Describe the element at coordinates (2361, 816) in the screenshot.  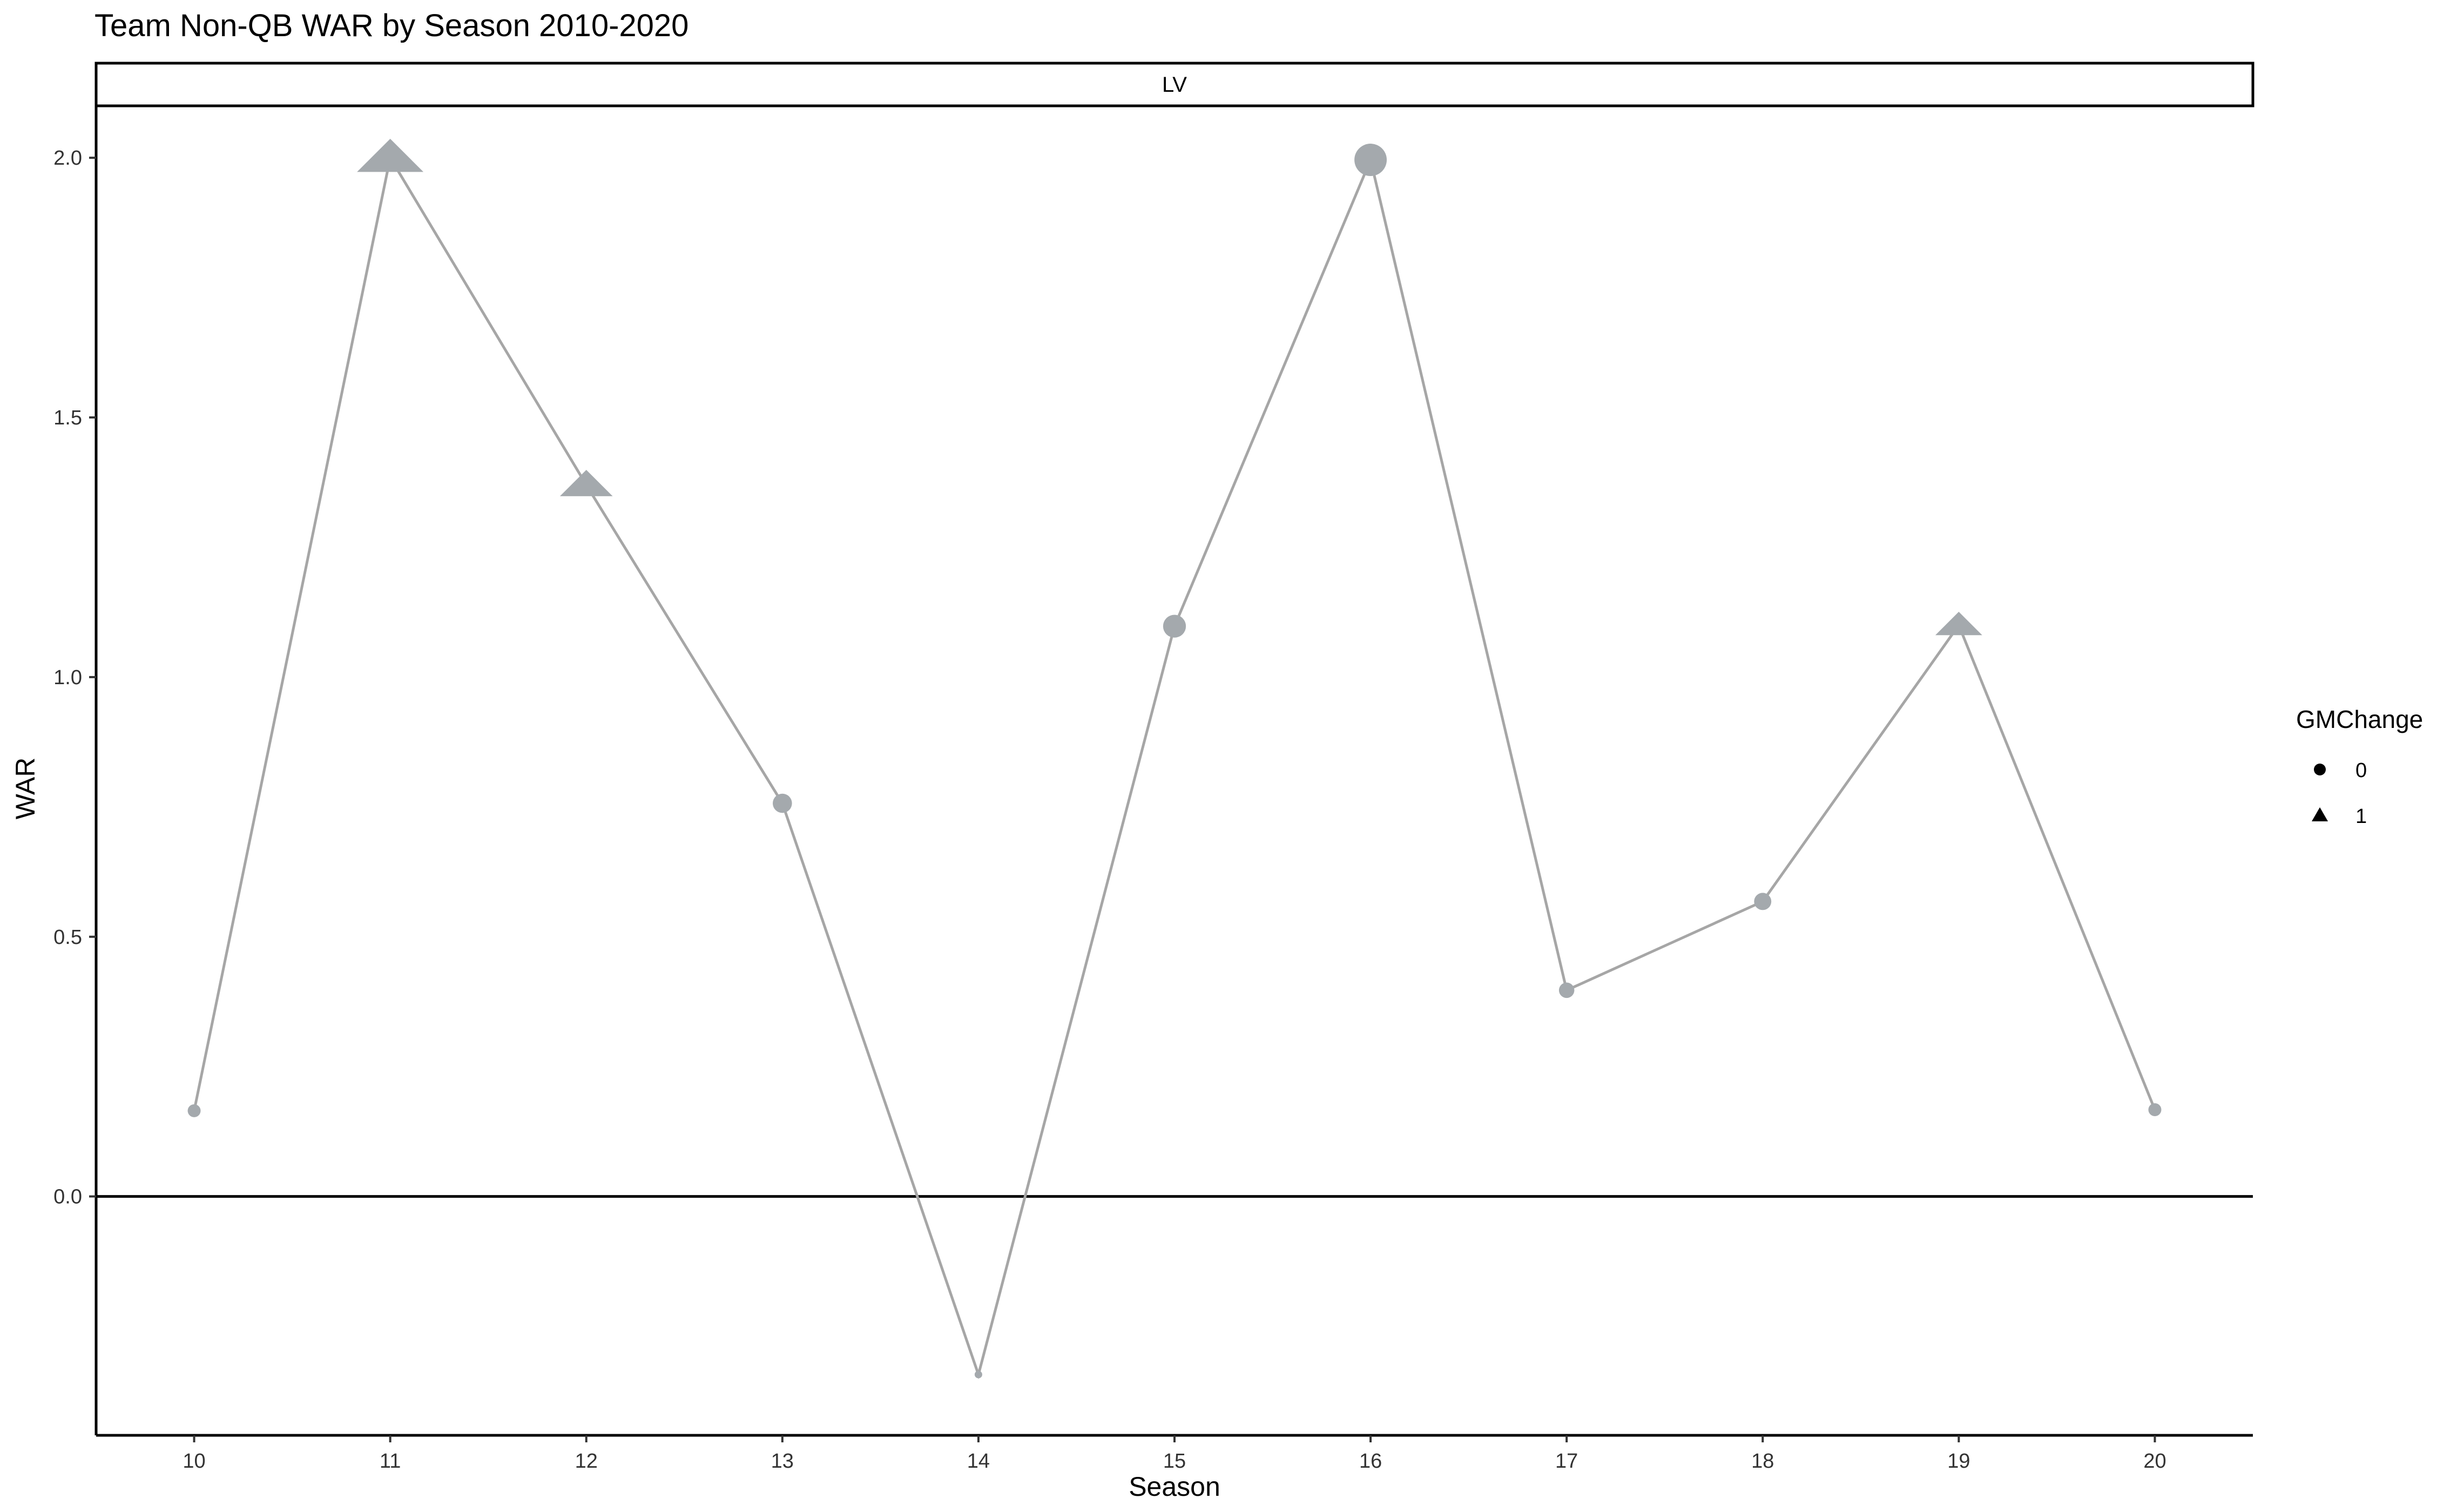
I see `legend-label-1: 1` at that location.